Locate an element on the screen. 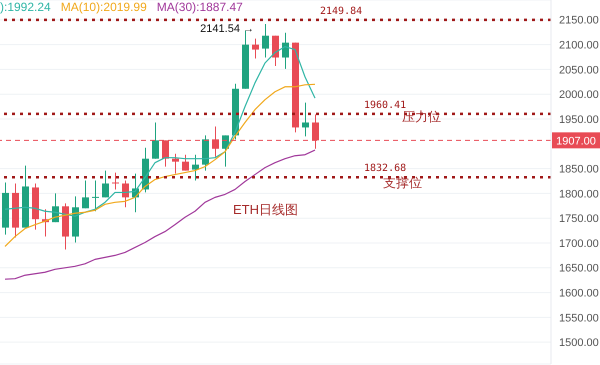 The width and height of the screenshot is (600, 365). text: 压力位 is located at coordinates (421, 117).